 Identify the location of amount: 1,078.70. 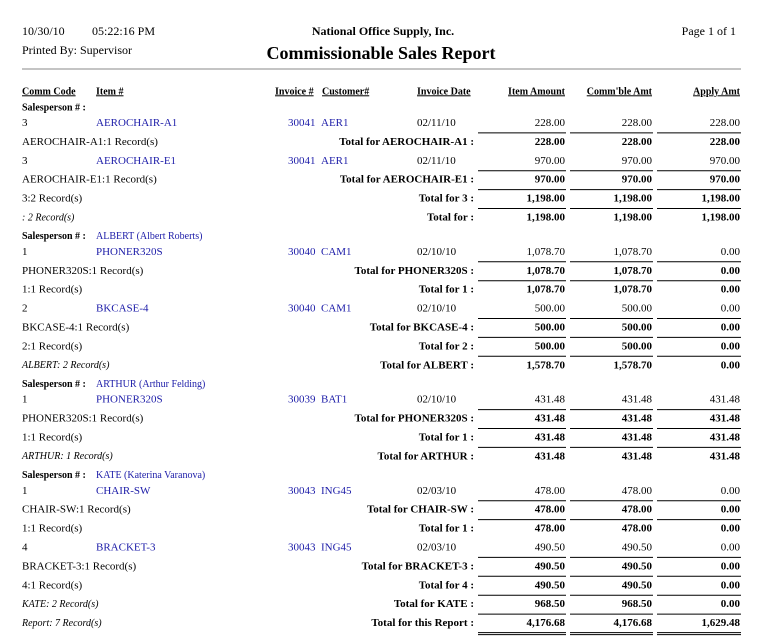
(633, 252).